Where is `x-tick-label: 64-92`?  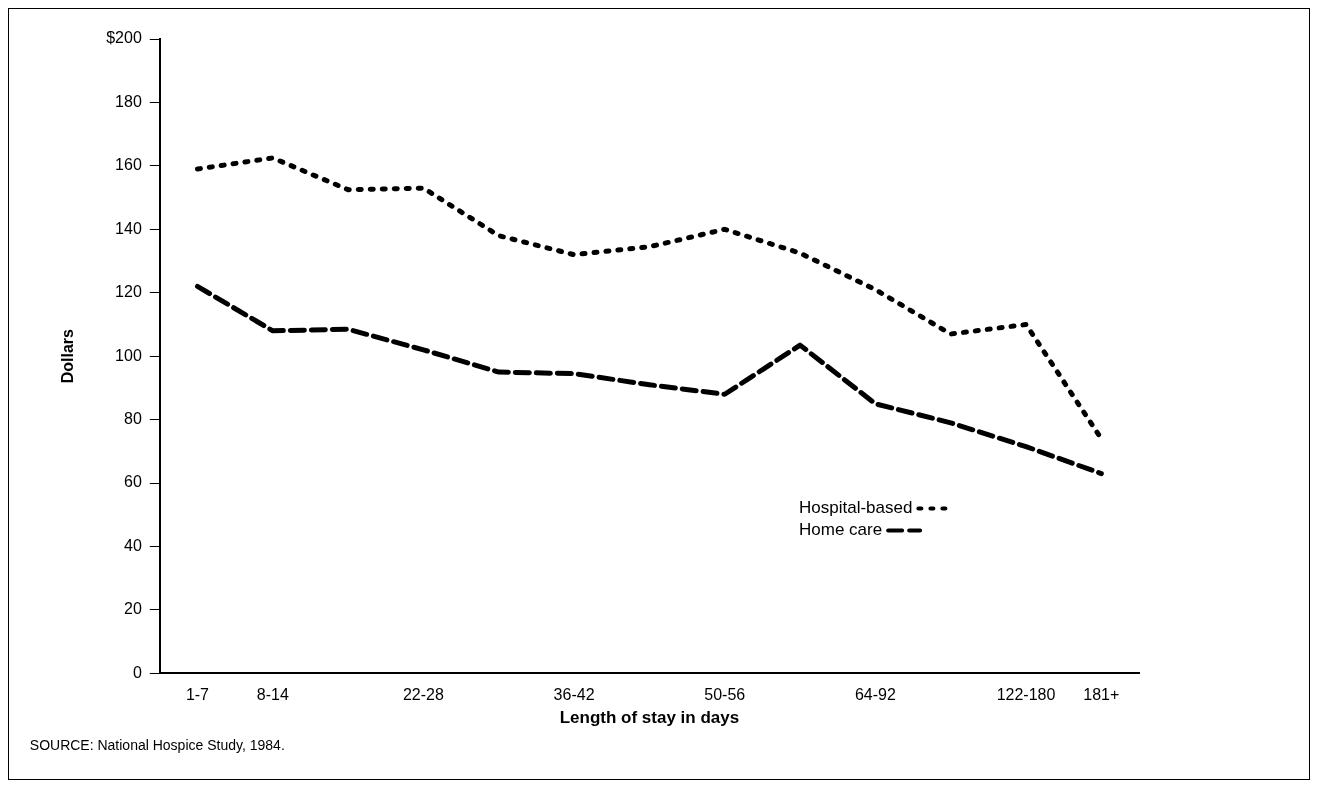
x-tick-label: 64-92 is located at coordinates (875, 695).